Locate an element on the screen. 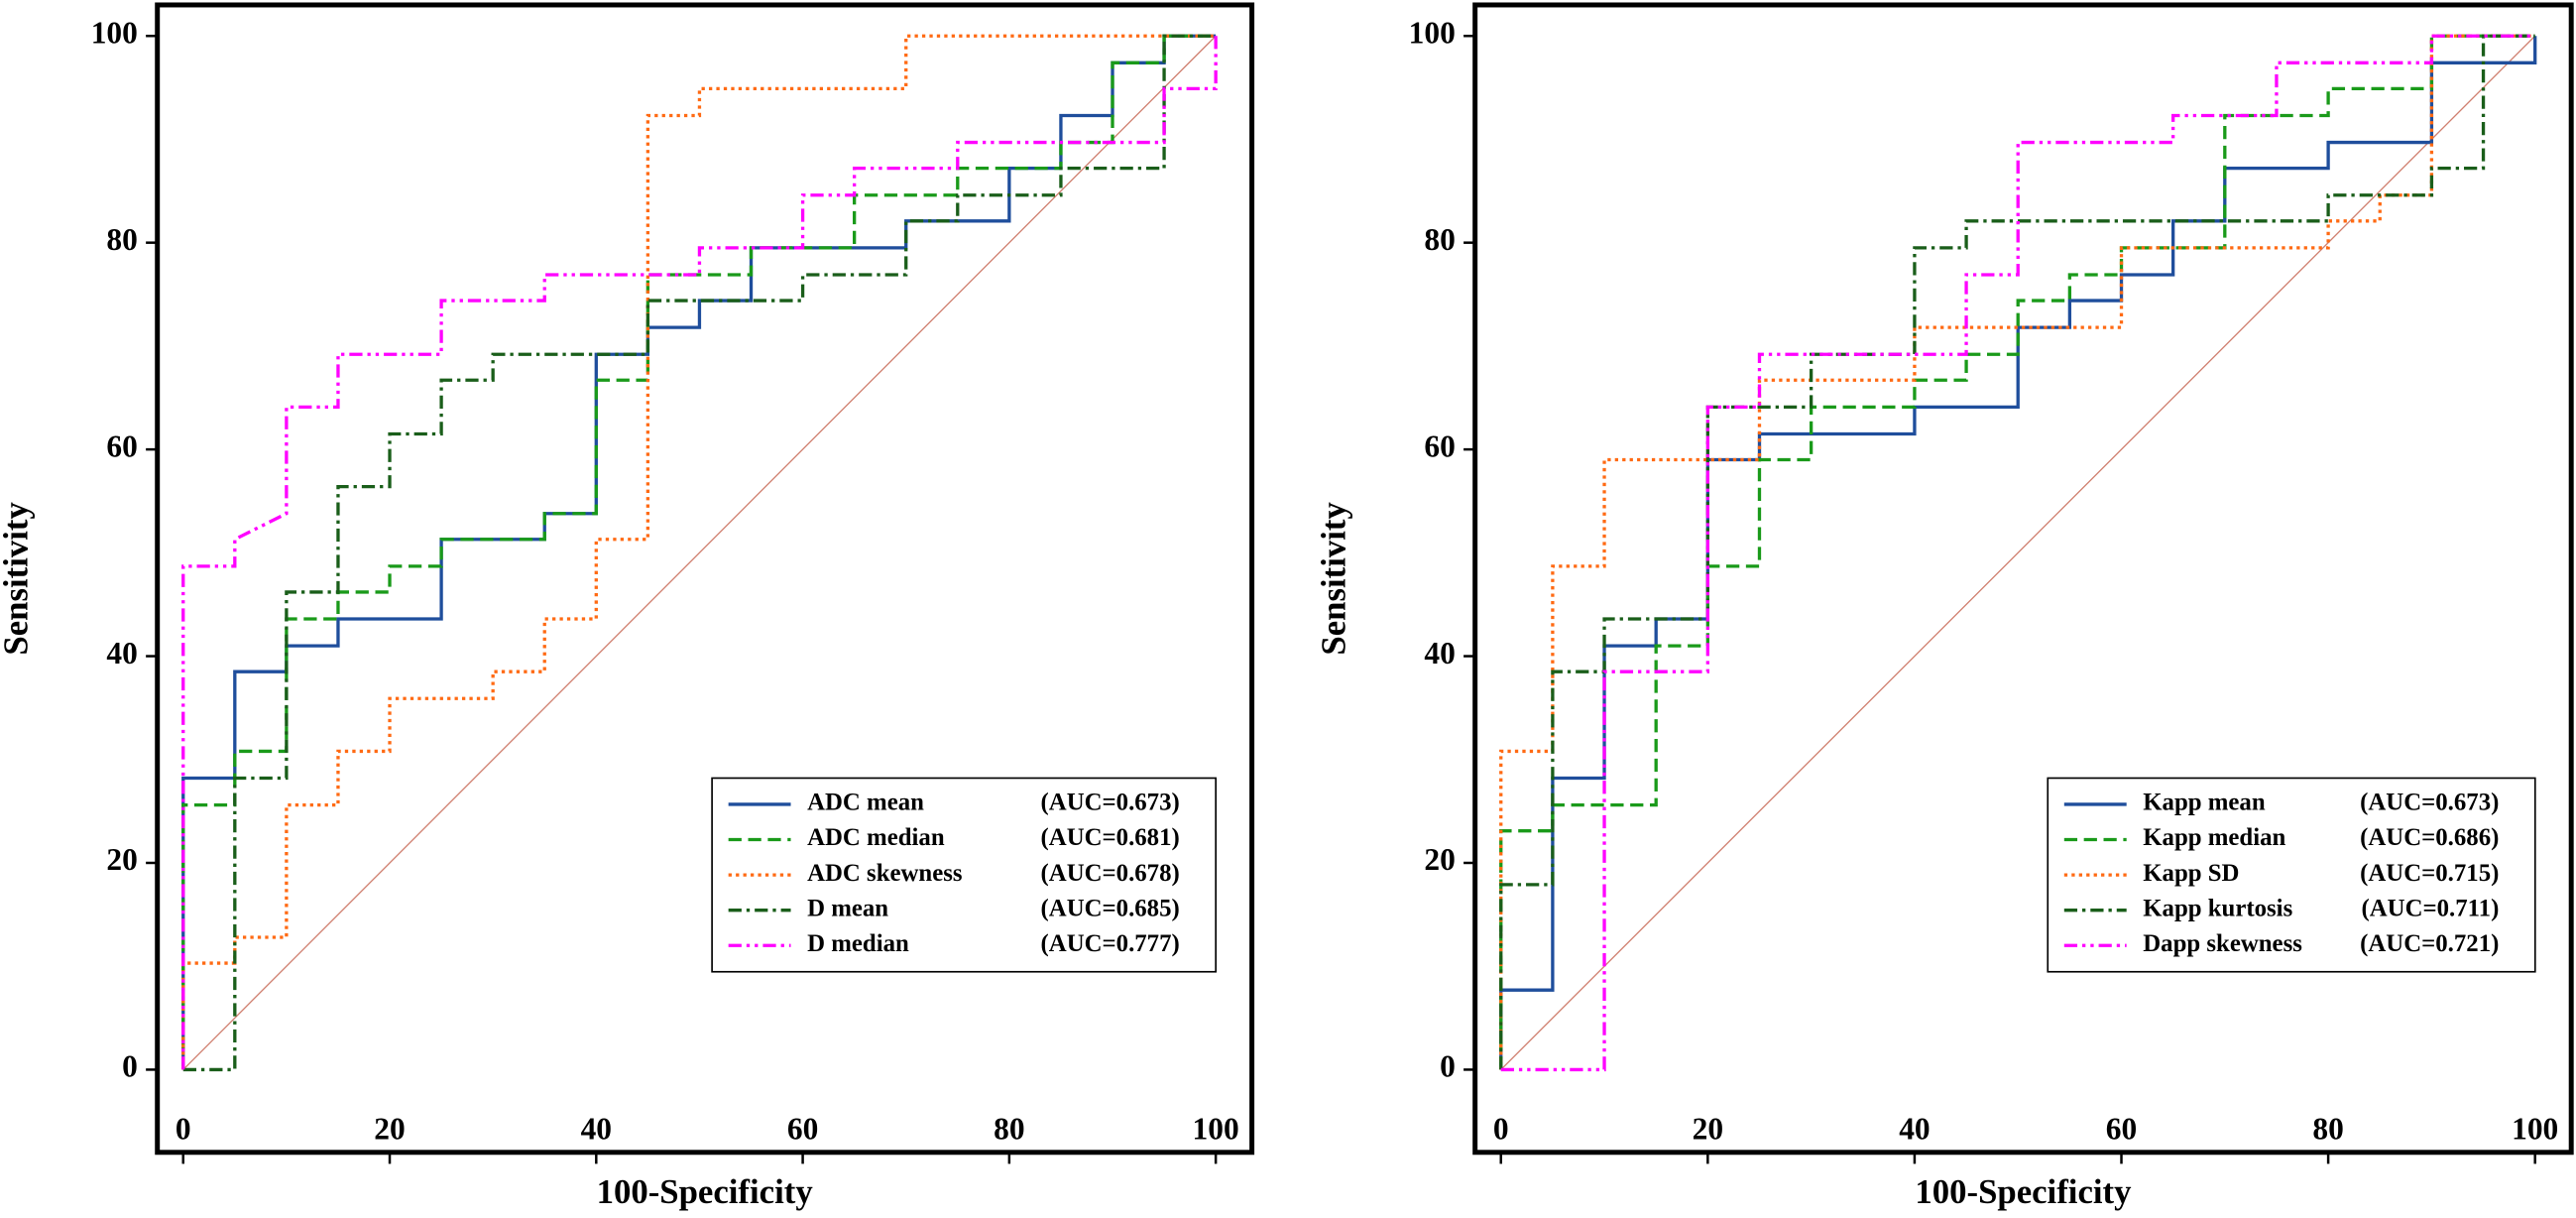 This screenshot has width=2576, height=1218. legend-name: D median is located at coordinates (858, 944).